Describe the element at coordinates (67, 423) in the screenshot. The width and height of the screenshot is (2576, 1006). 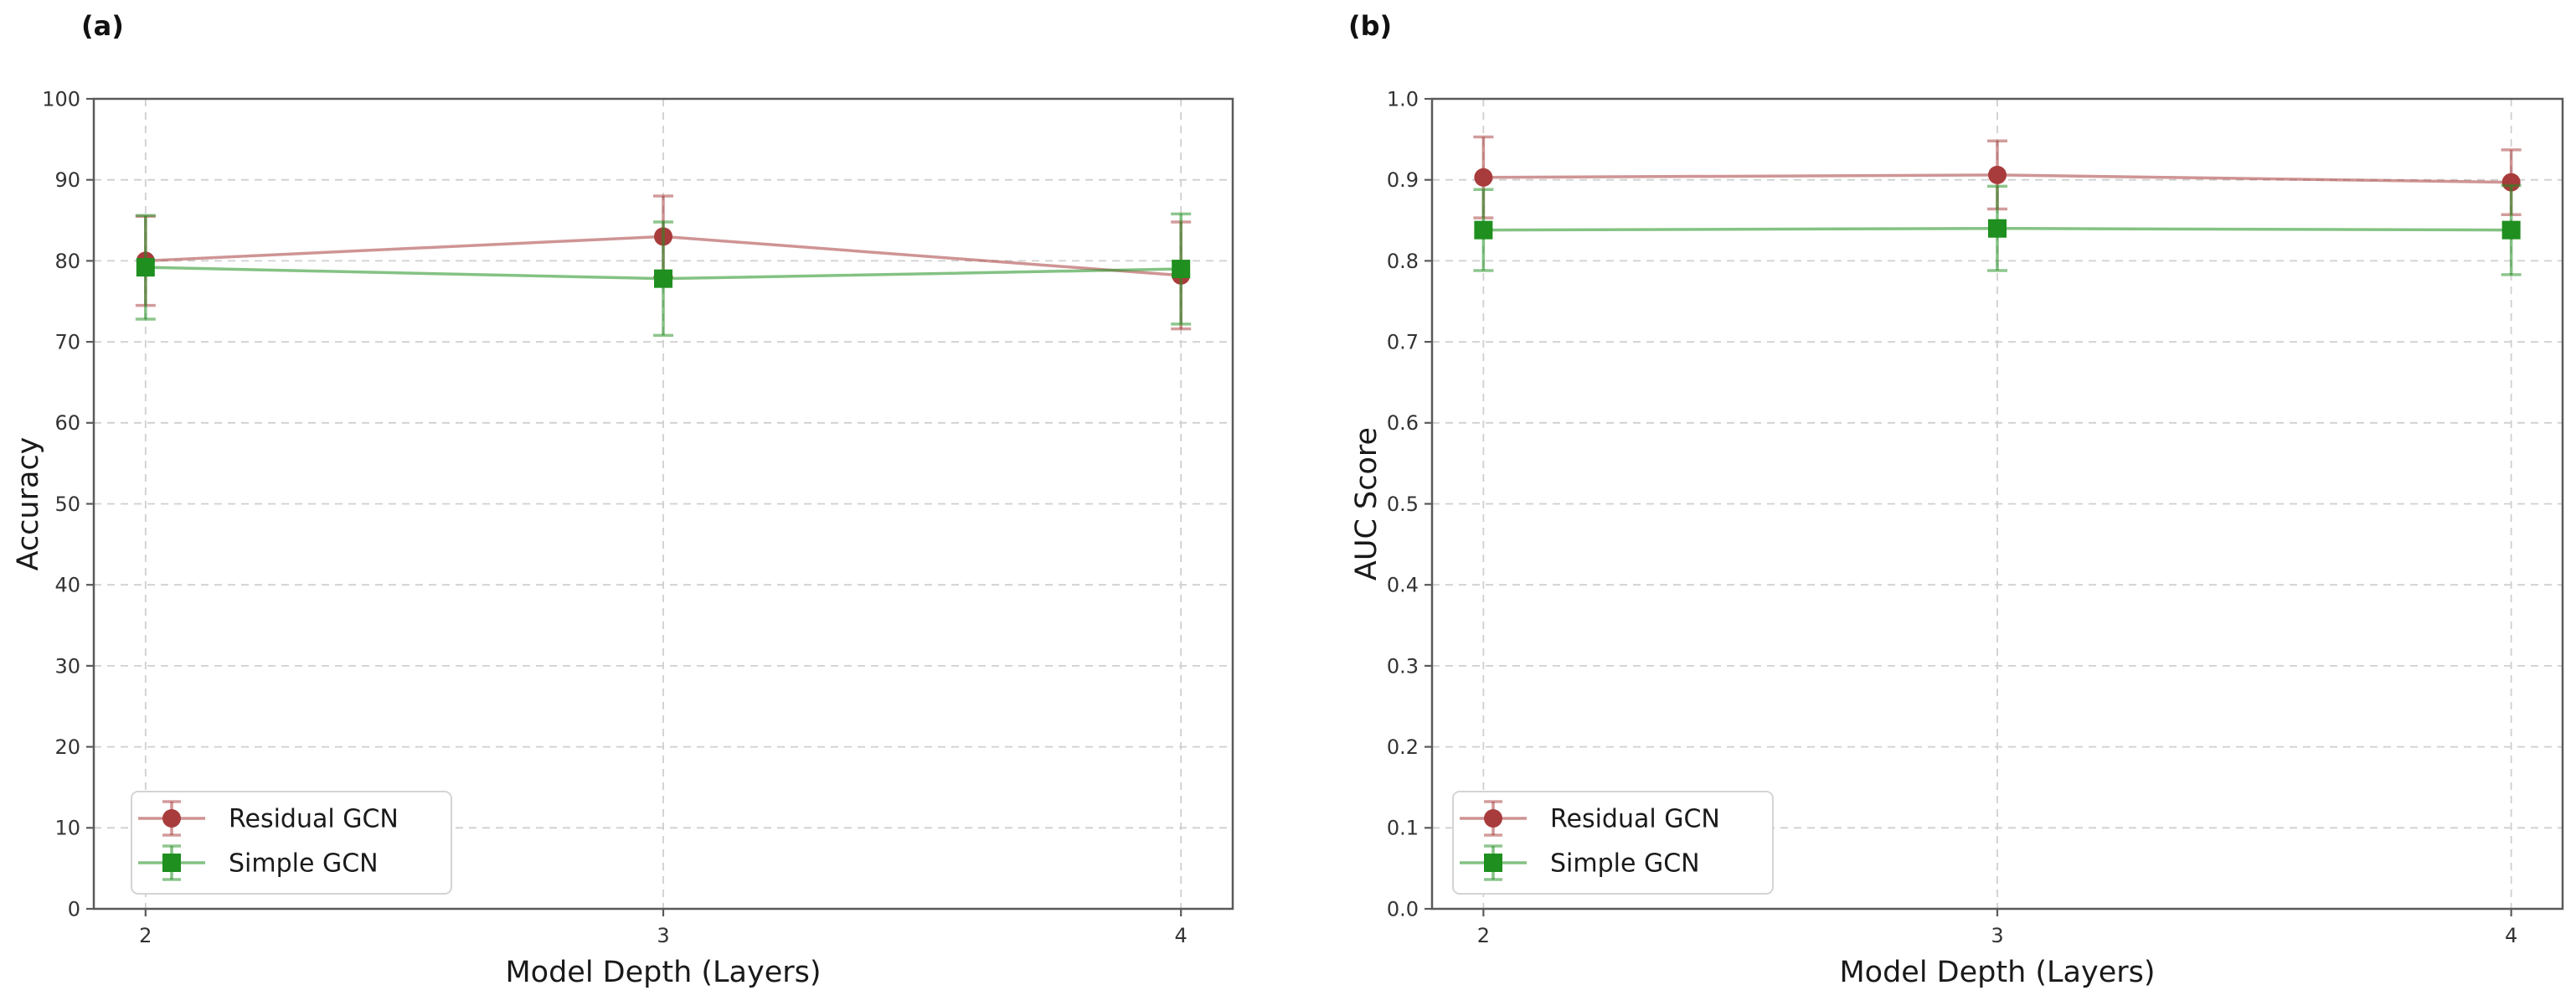
I see `y-tick-label: 60` at that location.